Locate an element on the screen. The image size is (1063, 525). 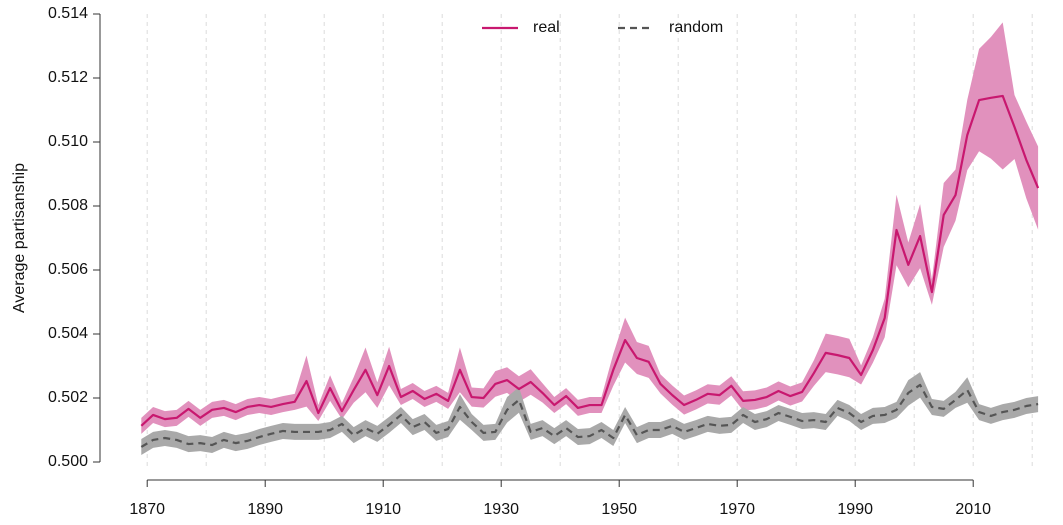
legend-label: random is located at coordinates (696, 27).